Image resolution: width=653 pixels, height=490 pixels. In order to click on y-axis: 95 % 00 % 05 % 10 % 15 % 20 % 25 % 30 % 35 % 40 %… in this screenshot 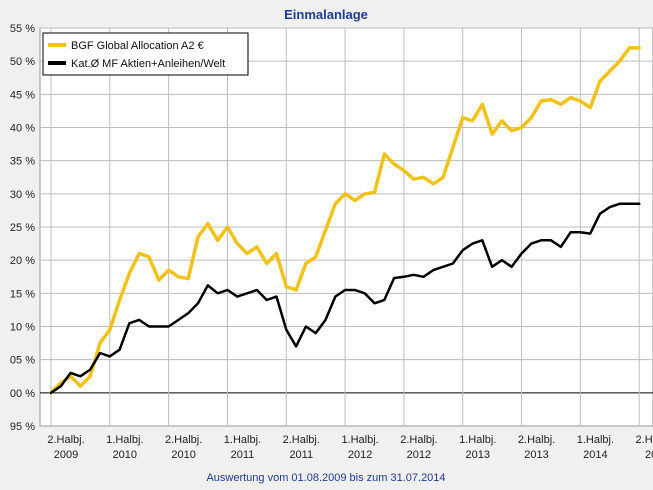, I will do `click(22, 228)`.